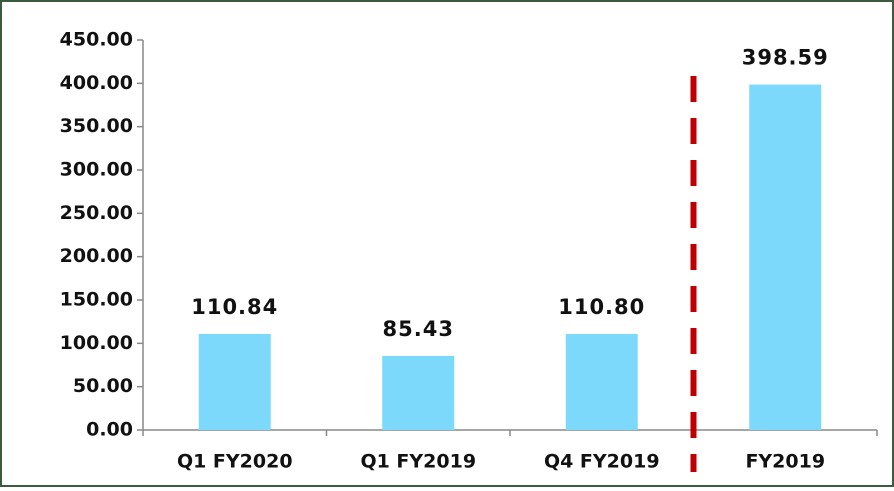  Describe the element at coordinates (96, 343) in the screenshot. I see `y-tick-label: 100.00` at that location.